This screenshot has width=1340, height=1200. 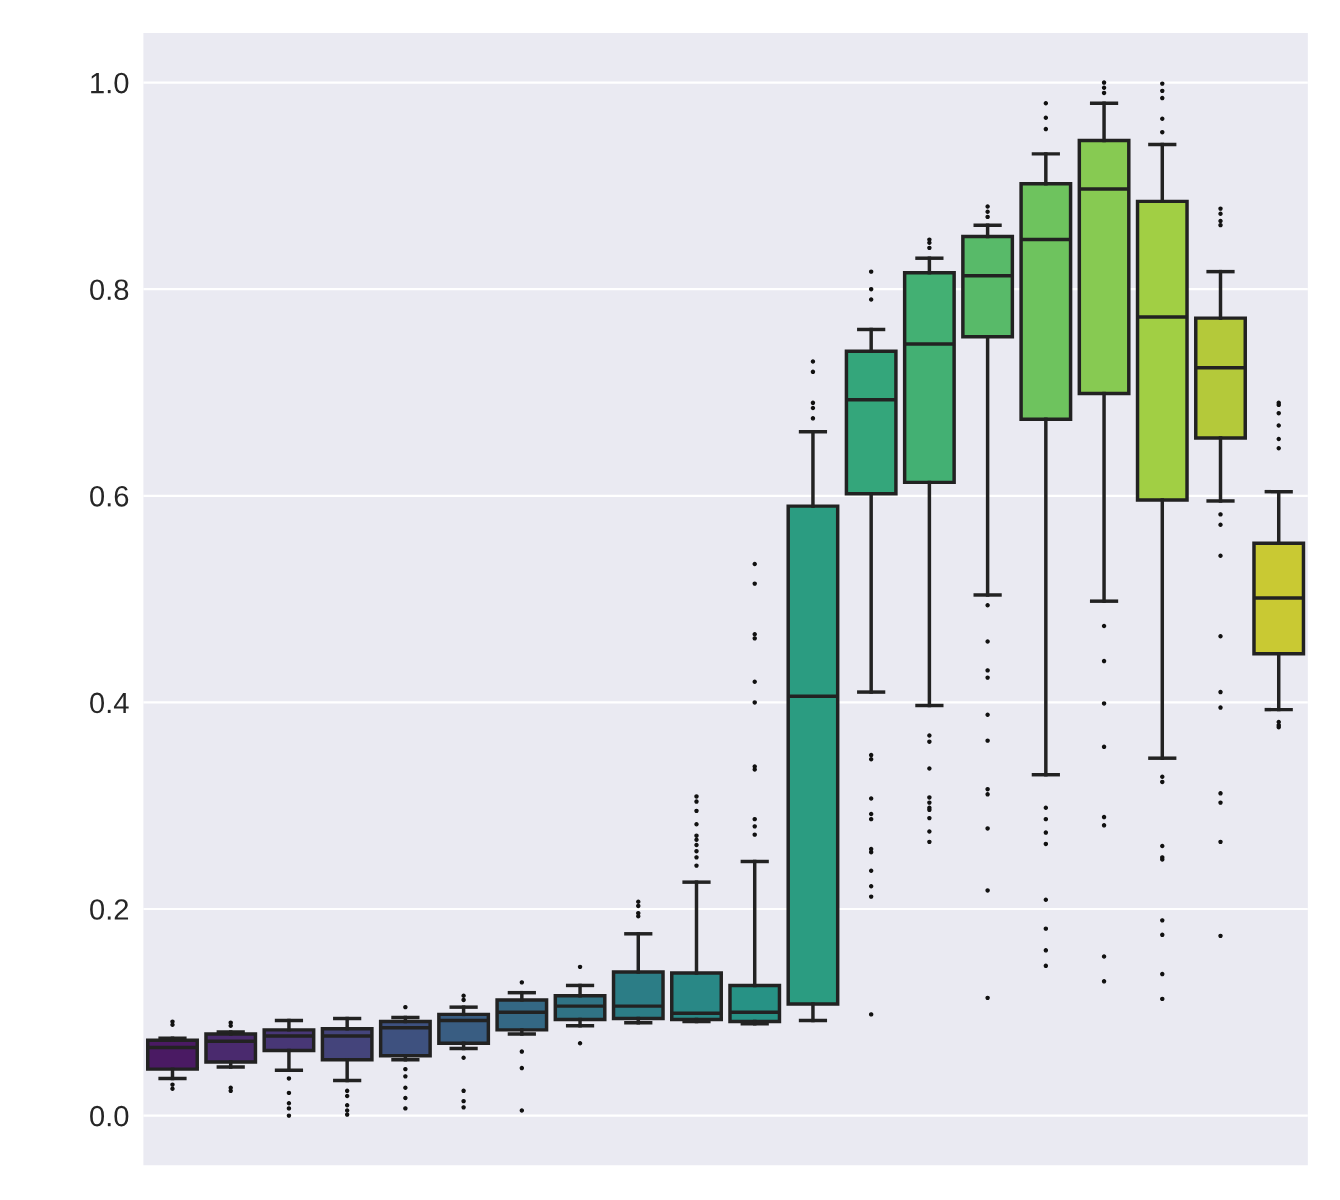 I want to click on y-tick-label: 0.0, so click(x=109, y=1116).